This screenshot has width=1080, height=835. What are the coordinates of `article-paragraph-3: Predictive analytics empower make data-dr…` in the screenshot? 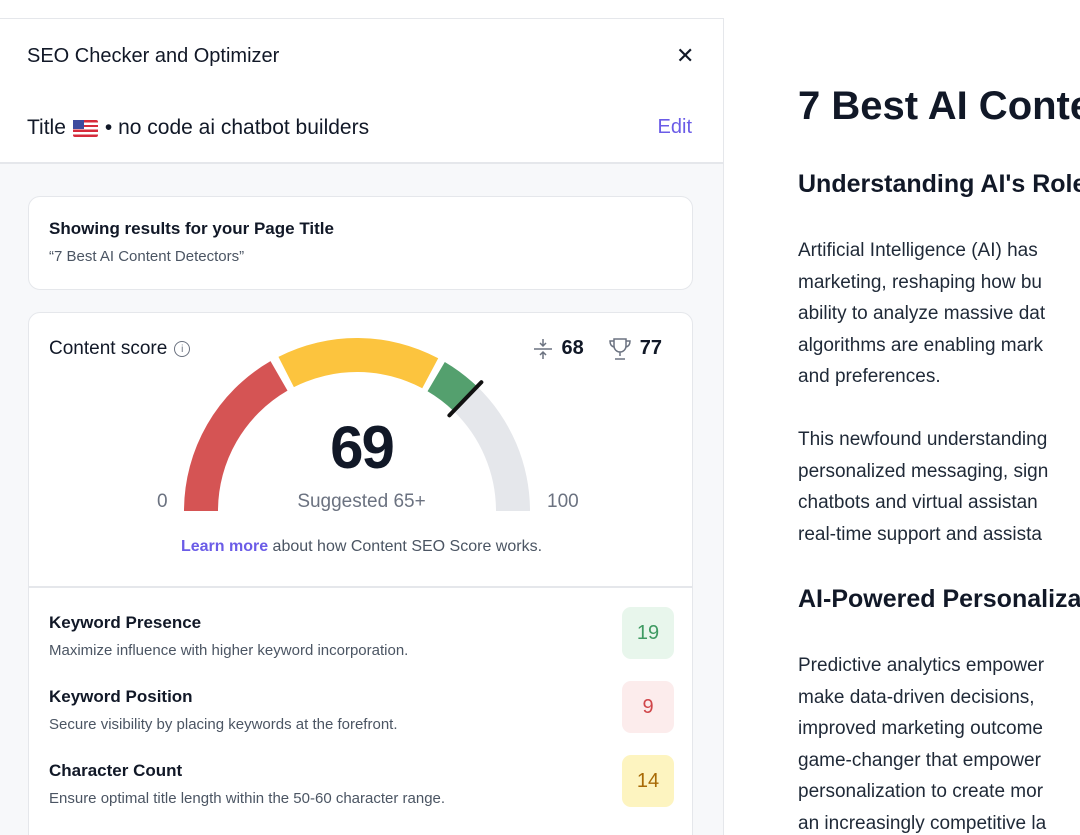 It's located at (922, 742).